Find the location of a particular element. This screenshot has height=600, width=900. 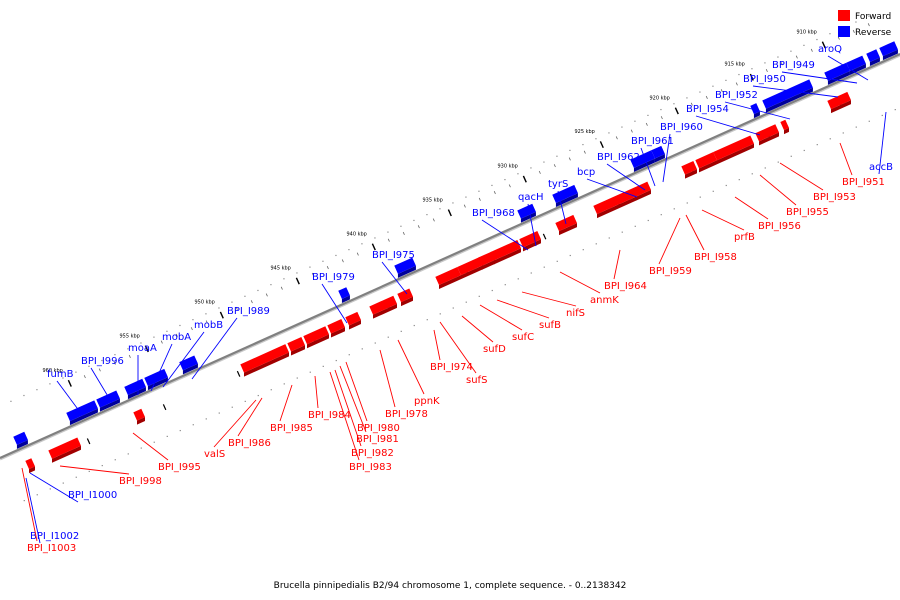

gene-label: sufD is located at coordinates (494, 349).